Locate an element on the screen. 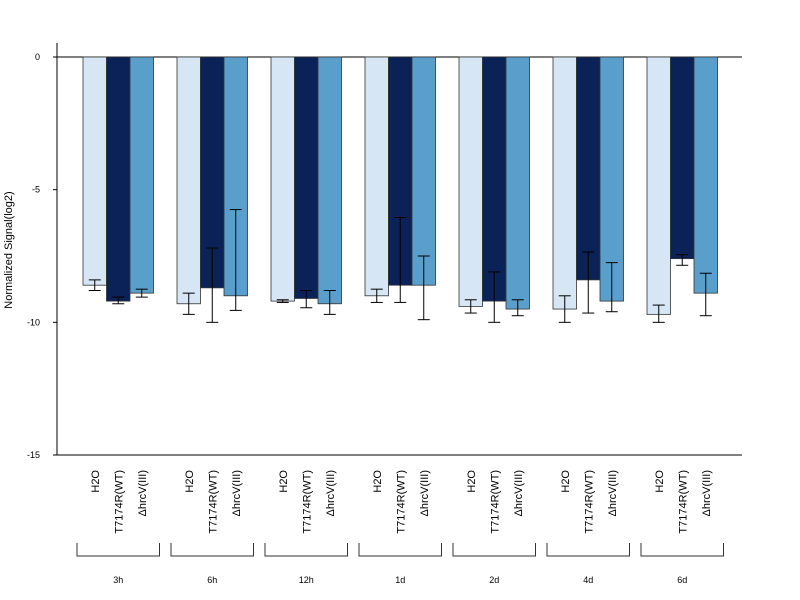  y-tick-label: -5 is located at coordinates (36, 190).